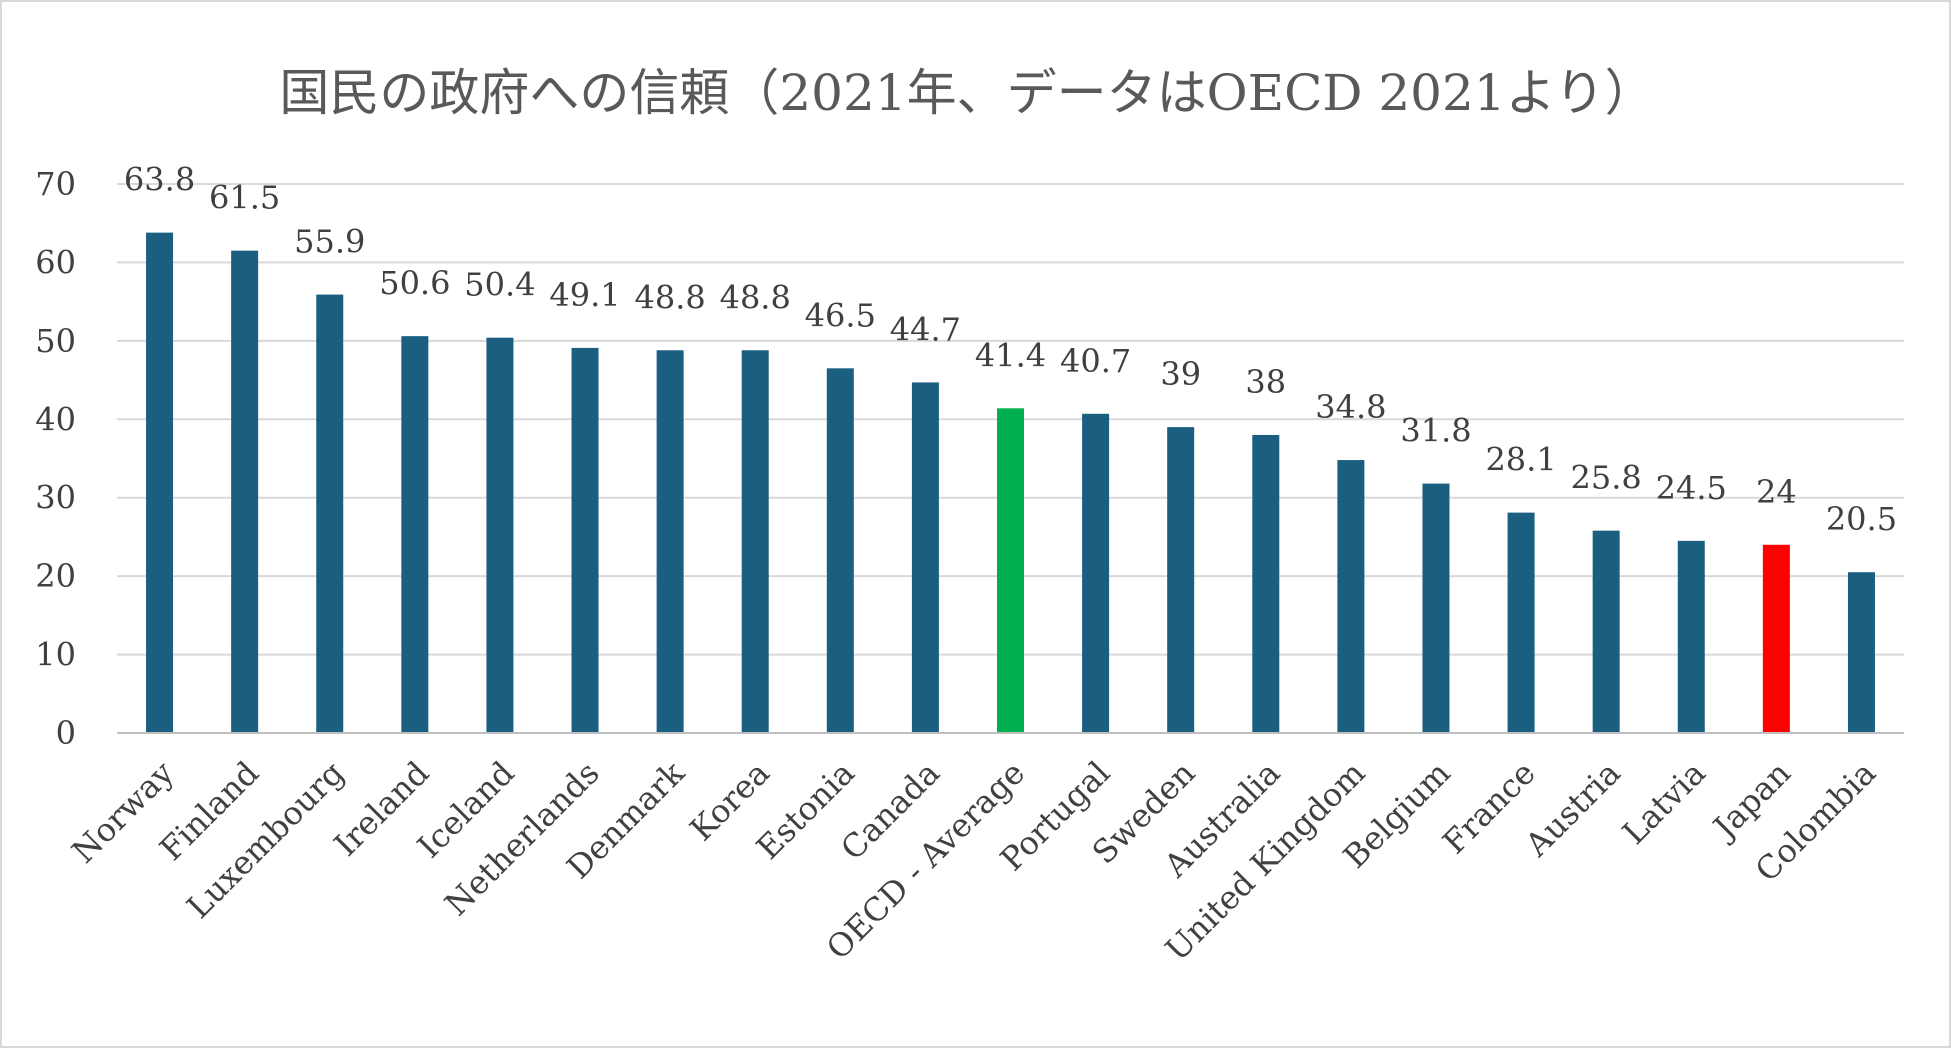 The width and height of the screenshot is (1951, 1050). I want to click on bar-finland, so click(245, 491).